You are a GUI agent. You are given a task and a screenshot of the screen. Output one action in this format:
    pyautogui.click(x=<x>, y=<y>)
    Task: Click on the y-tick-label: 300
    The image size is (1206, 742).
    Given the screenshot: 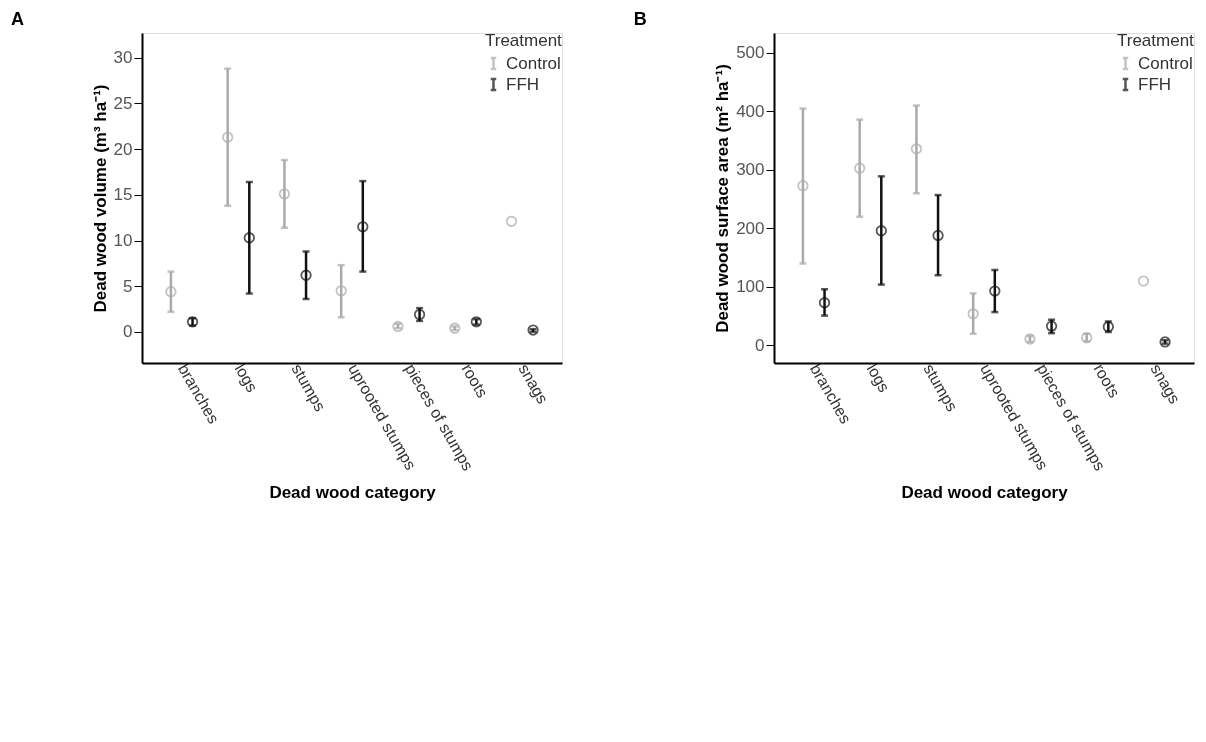 What is the action you would take?
    pyautogui.click(x=750, y=170)
    